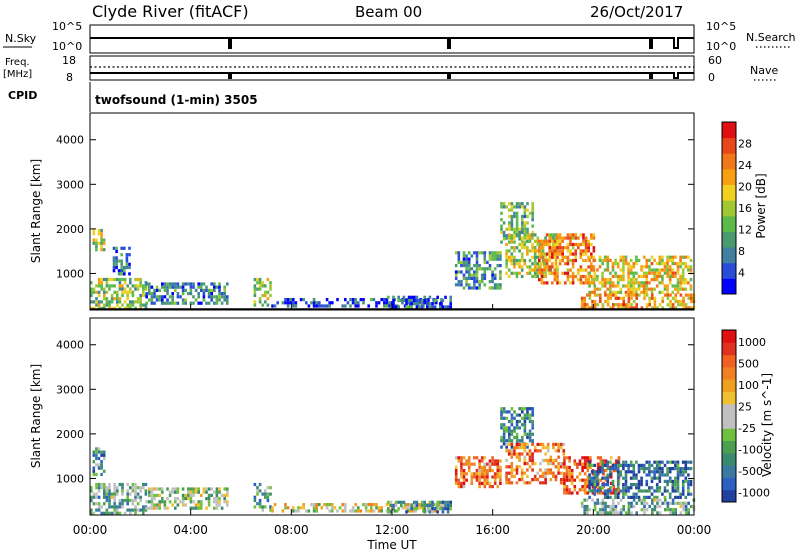 This screenshot has height=554, width=800. What do you see at coordinates (729, 223) in the screenshot?
I see `colorbar-segment` at bounding box center [729, 223].